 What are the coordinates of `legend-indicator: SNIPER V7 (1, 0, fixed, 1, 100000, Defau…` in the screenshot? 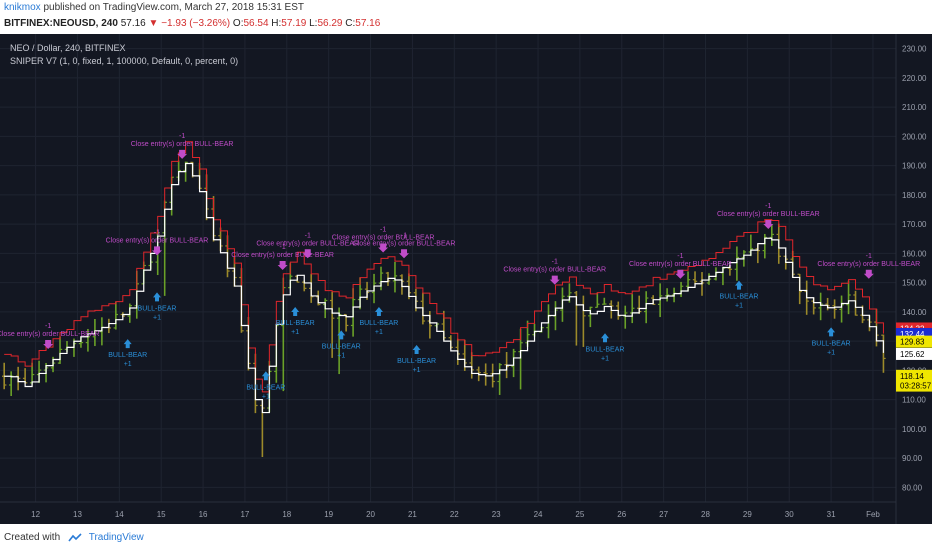 It's located at (124, 61).